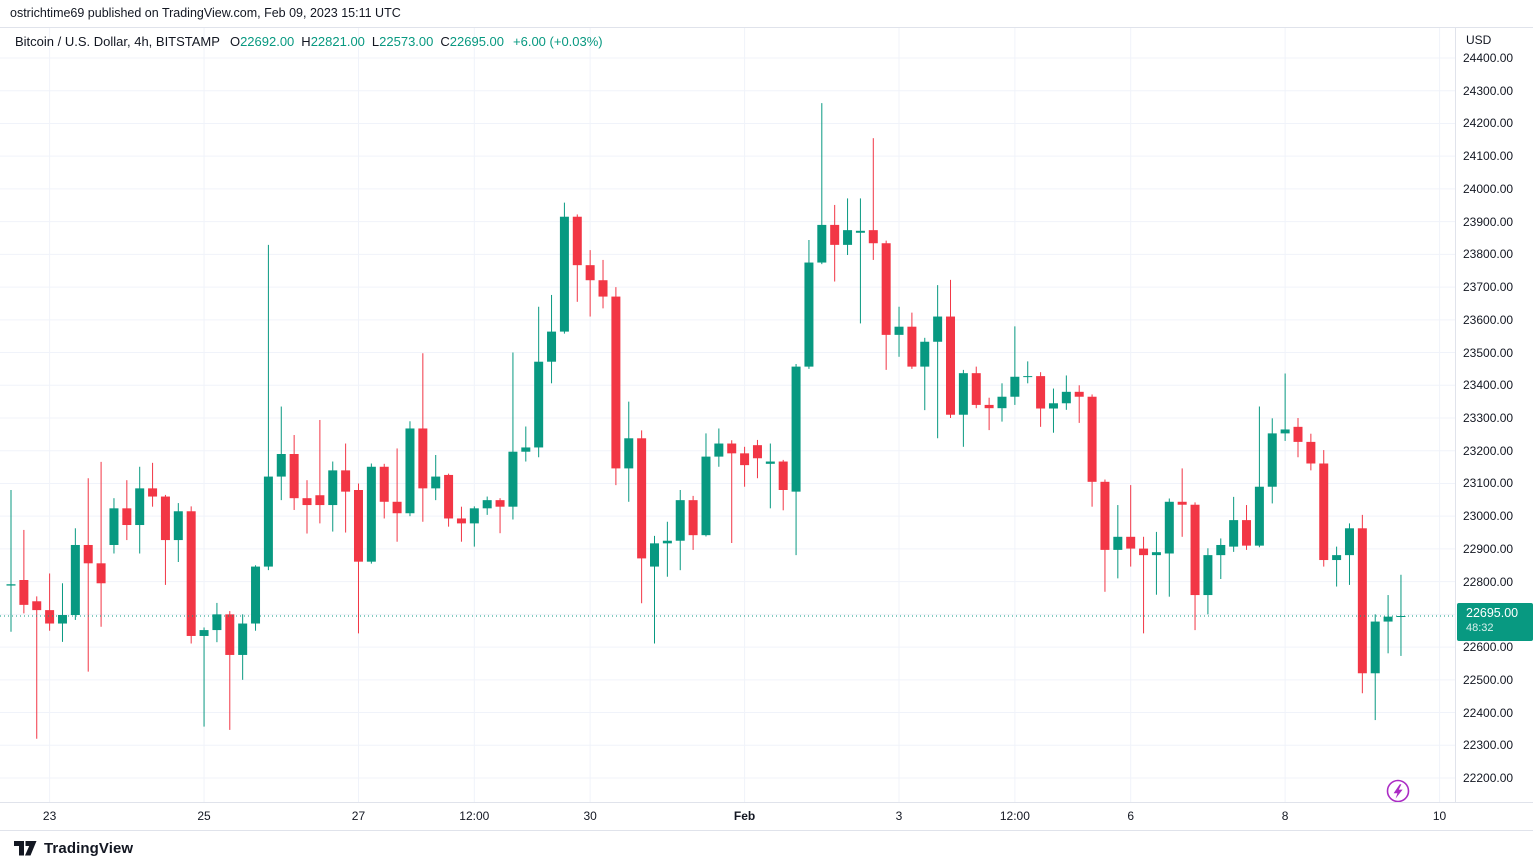 Image resolution: width=1533 pixels, height=867 pixels. What do you see at coordinates (766, 816) in the screenshot?
I see `time-axis: 23 25 27 12:00 30 Feb 3 12:00 6 8 10` at bounding box center [766, 816].